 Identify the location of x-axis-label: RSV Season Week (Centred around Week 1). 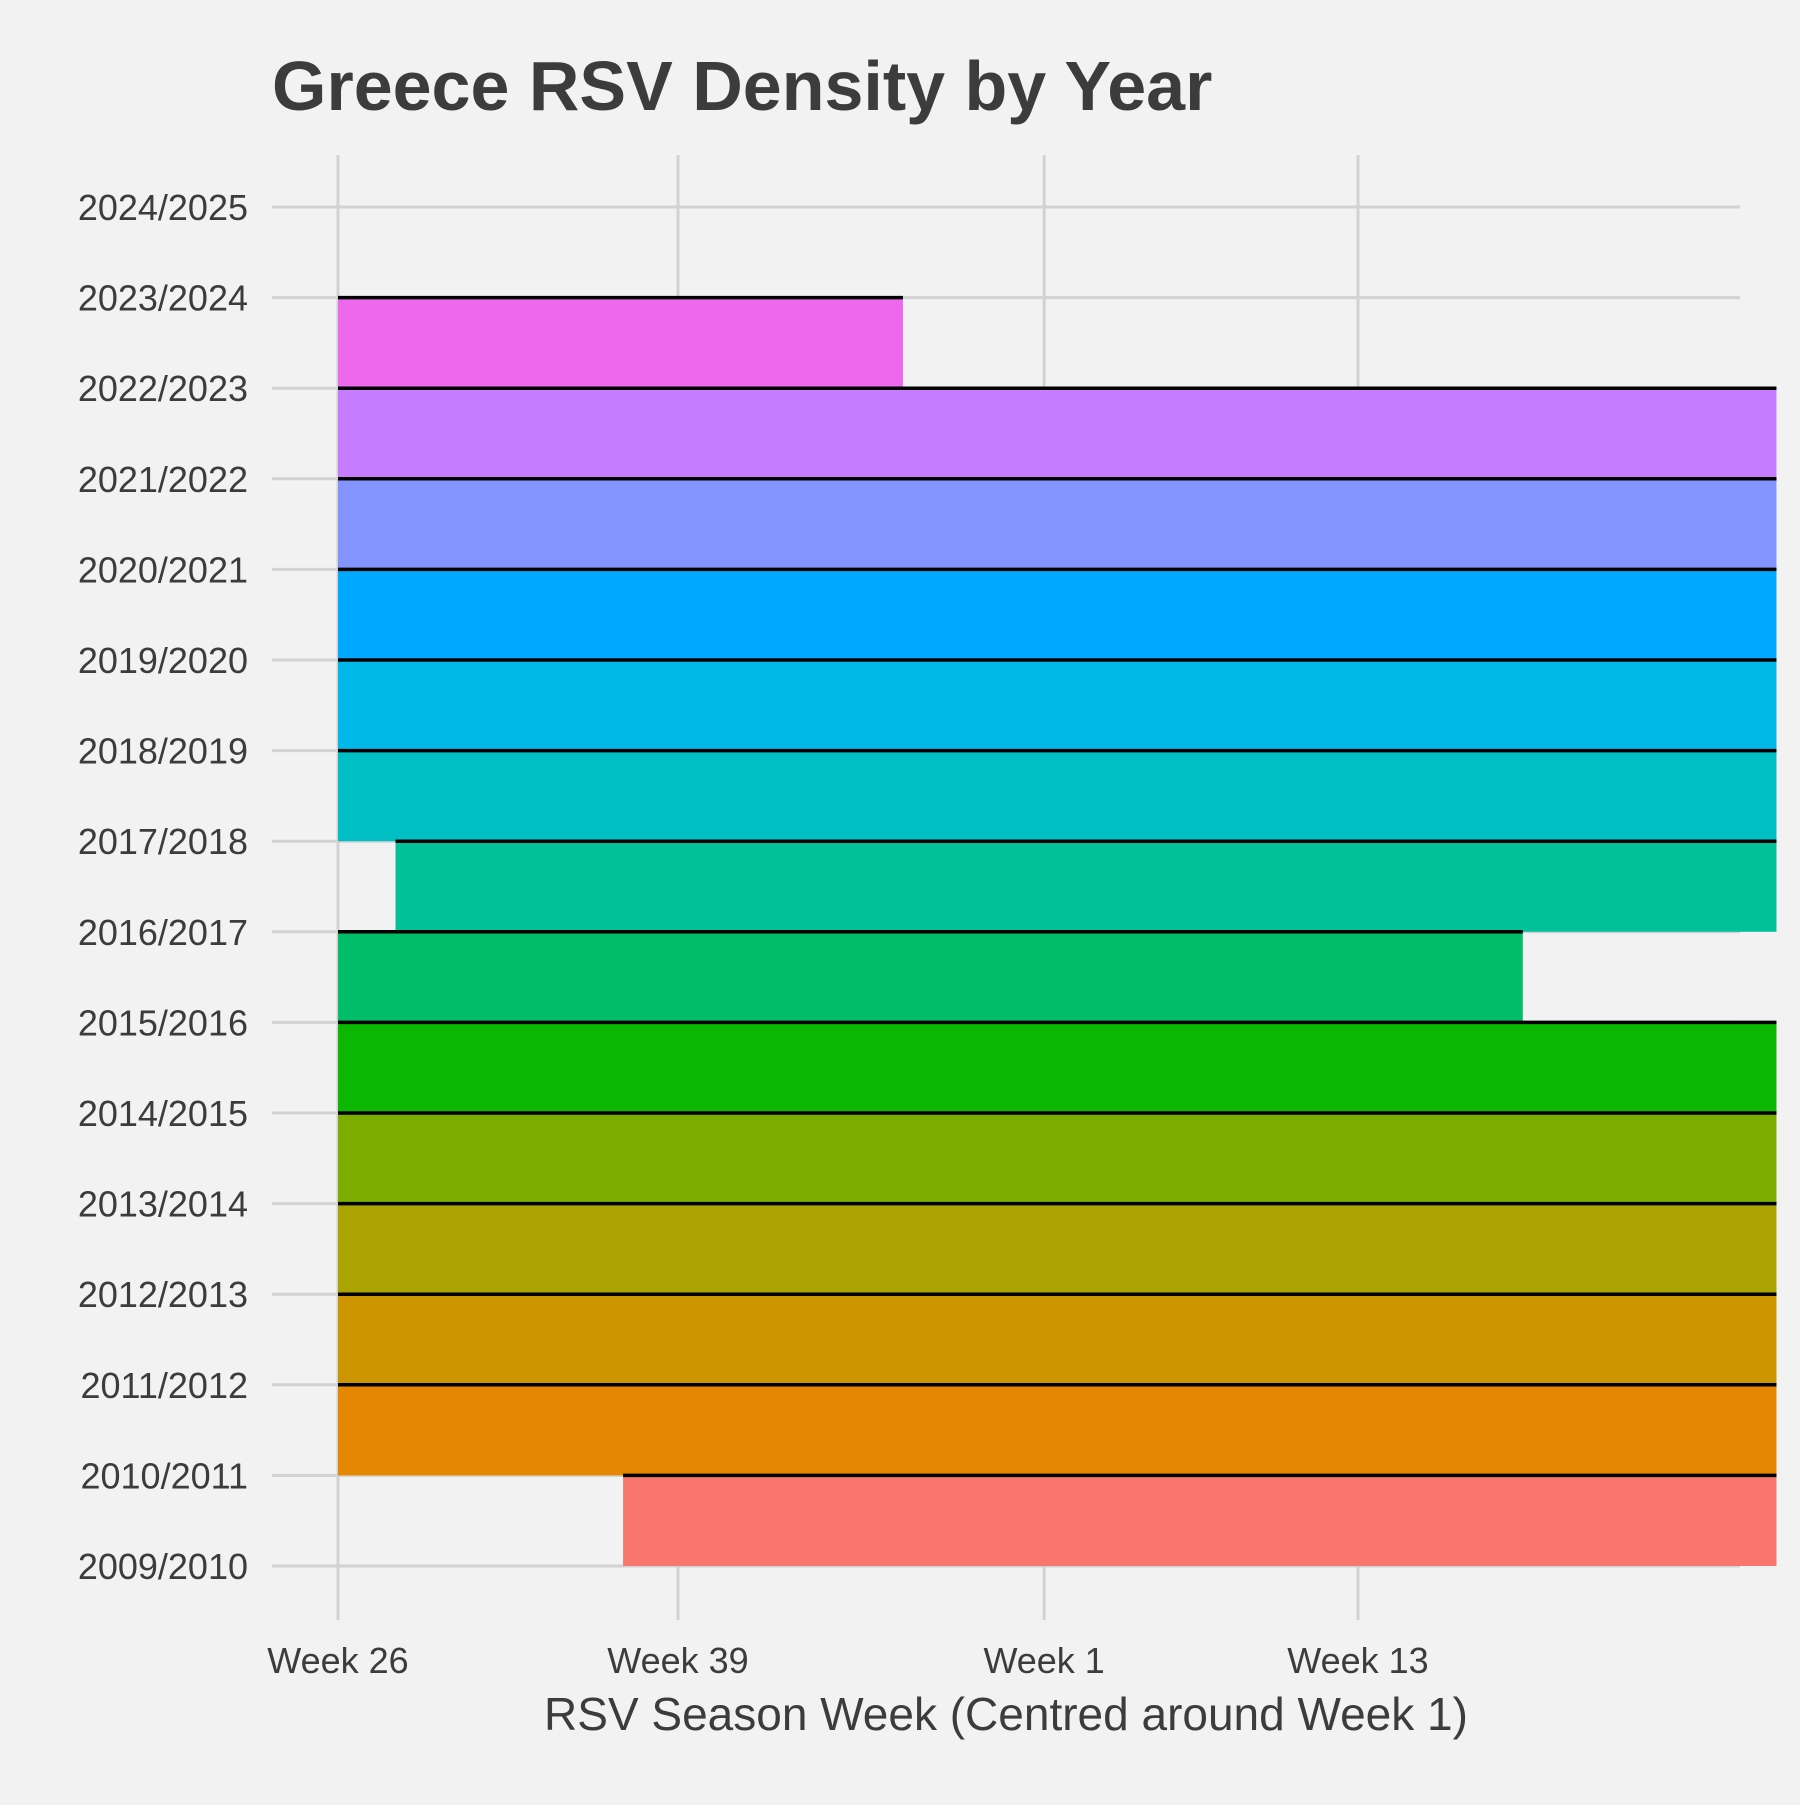
(1006, 1714).